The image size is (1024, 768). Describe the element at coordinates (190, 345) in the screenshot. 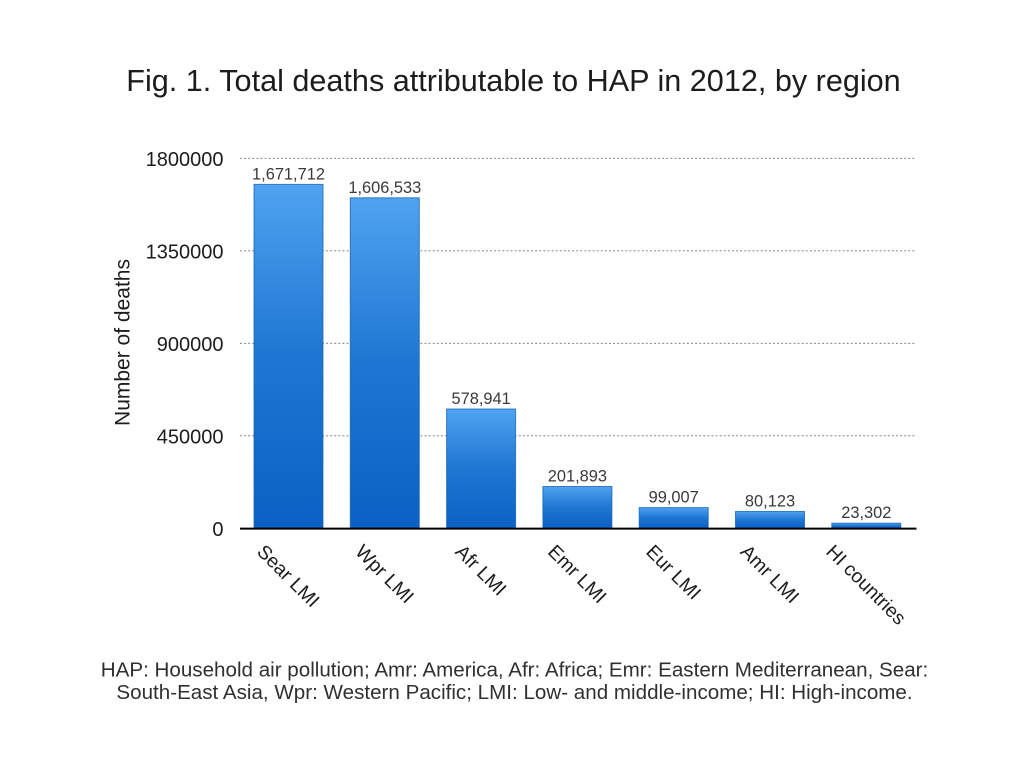

I see `svg-text: 900000` at that location.